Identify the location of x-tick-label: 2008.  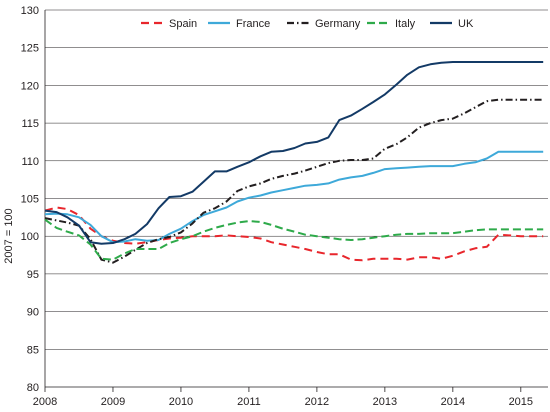
(45, 402).